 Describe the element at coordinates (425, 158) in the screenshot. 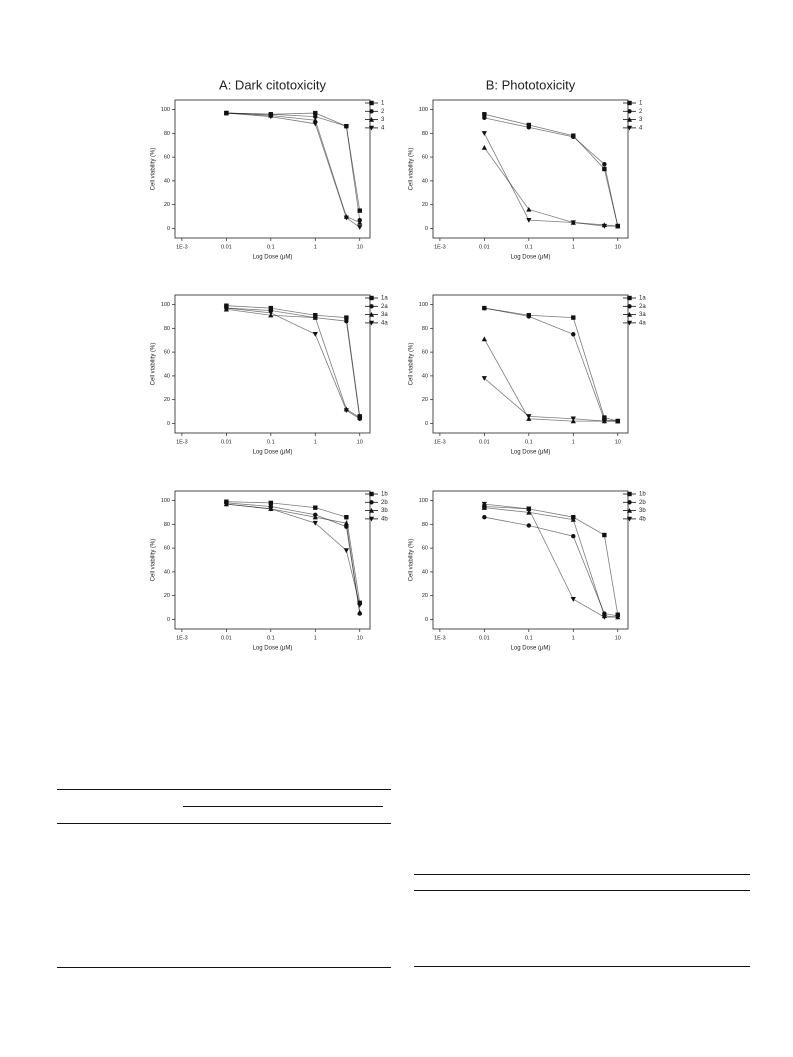

I see `y-tick-label: 60` at that location.